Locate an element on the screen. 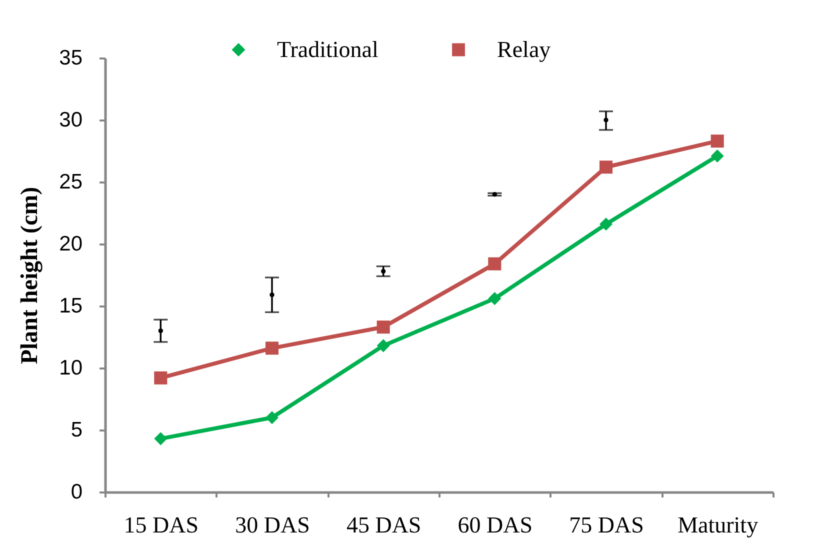 Image resolution: width=818 pixels, height=560 pixels. y-tick-label: 15 is located at coordinates (70, 306).